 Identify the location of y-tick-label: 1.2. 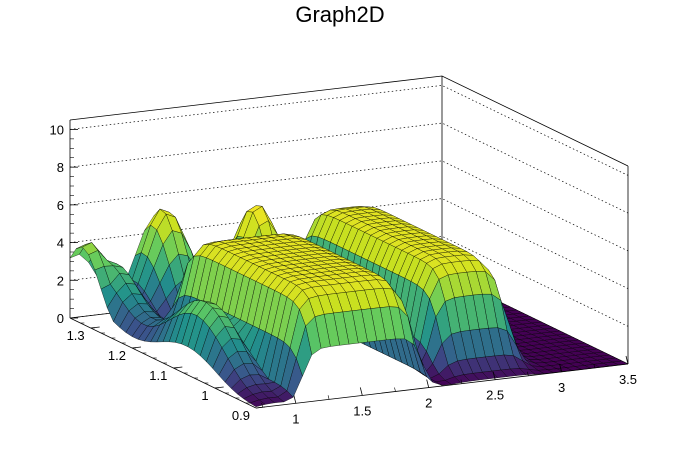
(117, 355).